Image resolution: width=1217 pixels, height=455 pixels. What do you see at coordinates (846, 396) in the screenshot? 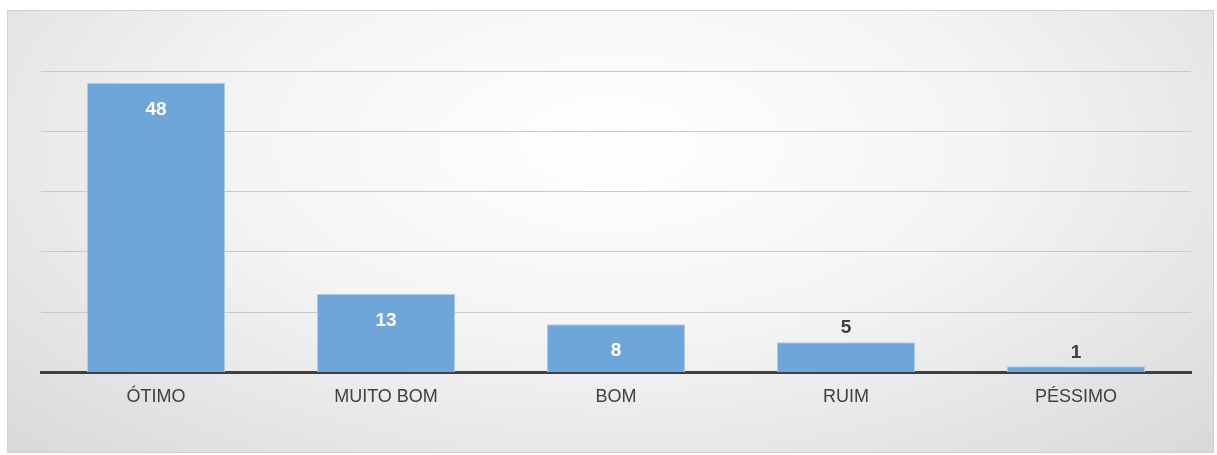
I see `x-tick-label: RUIM` at bounding box center [846, 396].